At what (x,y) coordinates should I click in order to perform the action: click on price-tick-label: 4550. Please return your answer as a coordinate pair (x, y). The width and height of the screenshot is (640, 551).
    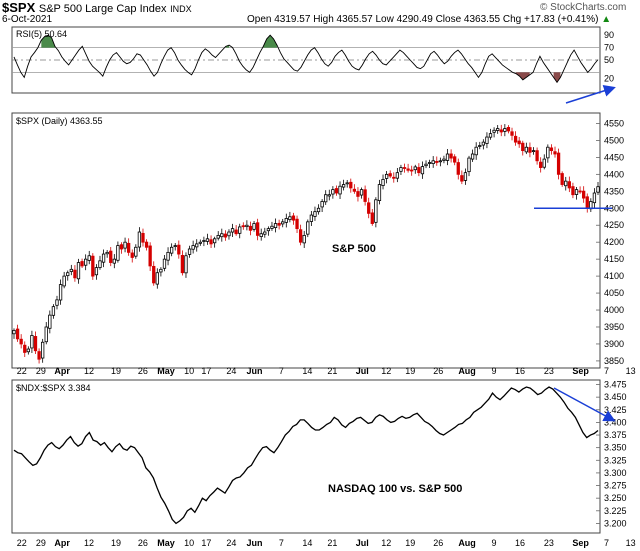
    Looking at the image, I should click on (614, 123).